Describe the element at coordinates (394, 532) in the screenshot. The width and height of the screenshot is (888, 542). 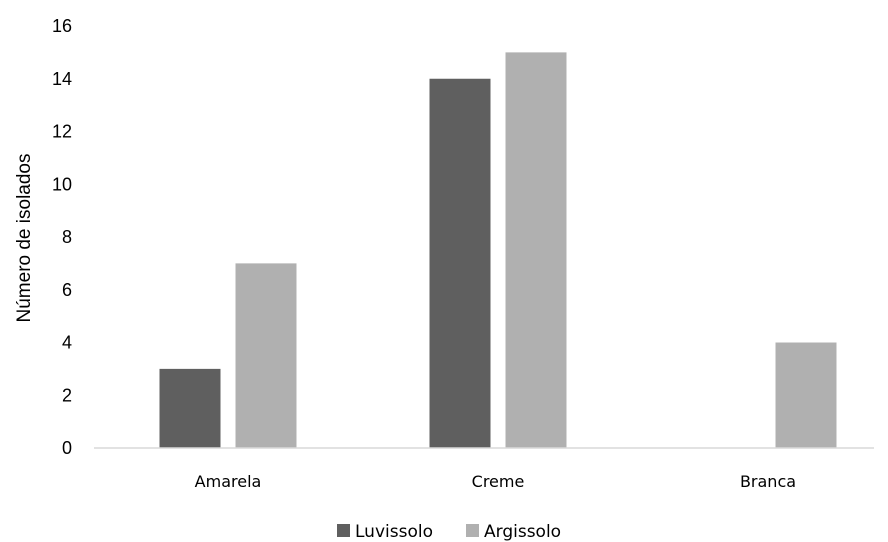
I see `legend-label-luvissolo: Luvissolo` at that location.